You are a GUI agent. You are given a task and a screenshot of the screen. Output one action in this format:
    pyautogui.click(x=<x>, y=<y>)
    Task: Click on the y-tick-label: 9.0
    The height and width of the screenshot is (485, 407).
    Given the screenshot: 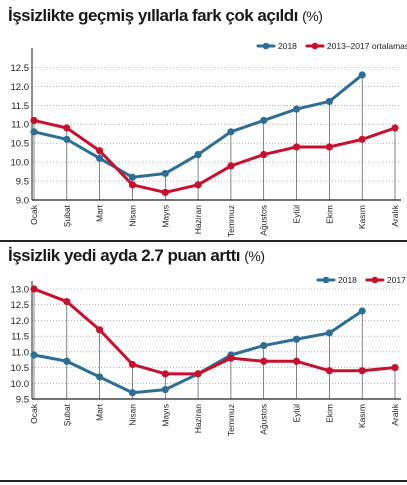 What is the action you would take?
    pyautogui.click(x=22, y=201)
    